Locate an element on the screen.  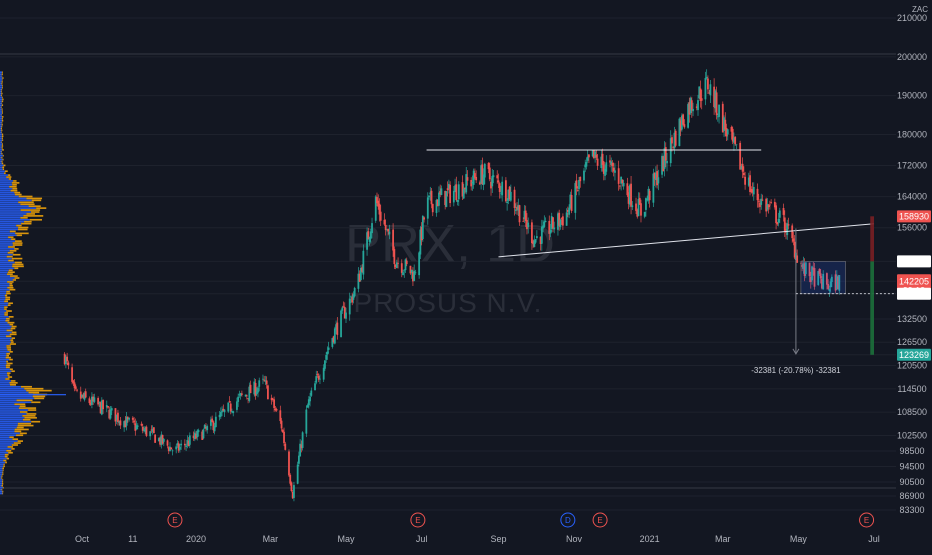
time-axis-panel is located at coordinates (448, 536).